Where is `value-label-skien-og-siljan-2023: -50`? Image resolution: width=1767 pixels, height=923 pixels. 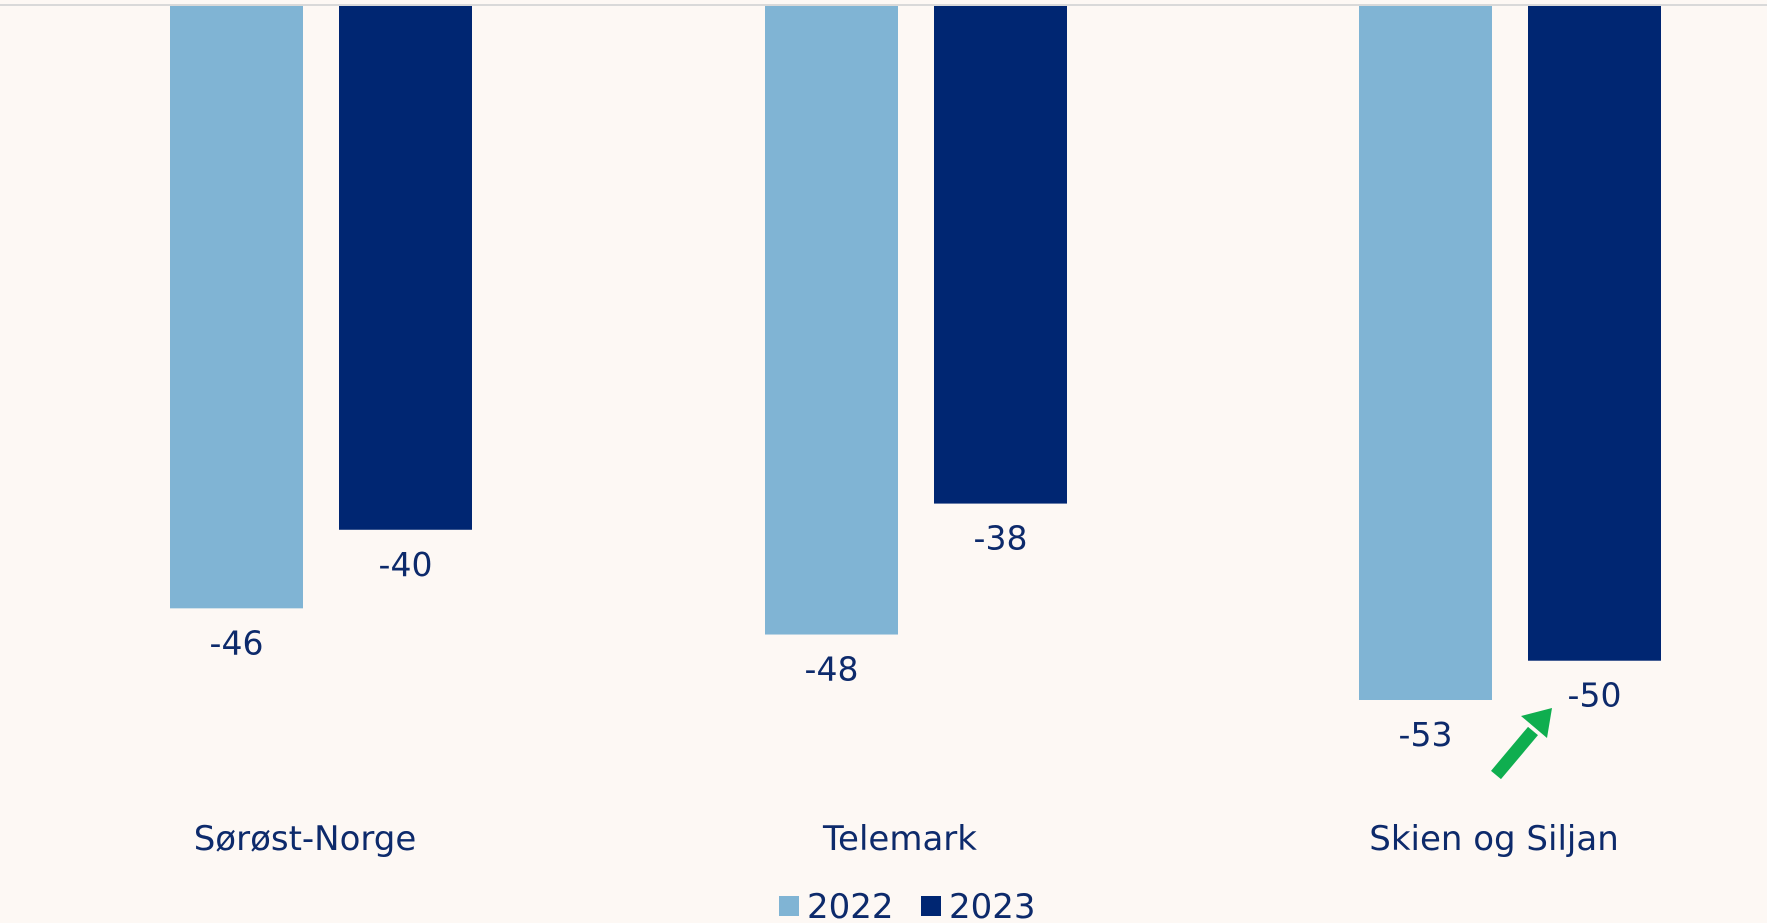
value-label-skien-og-siljan-2023: -50 is located at coordinates (1595, 695).